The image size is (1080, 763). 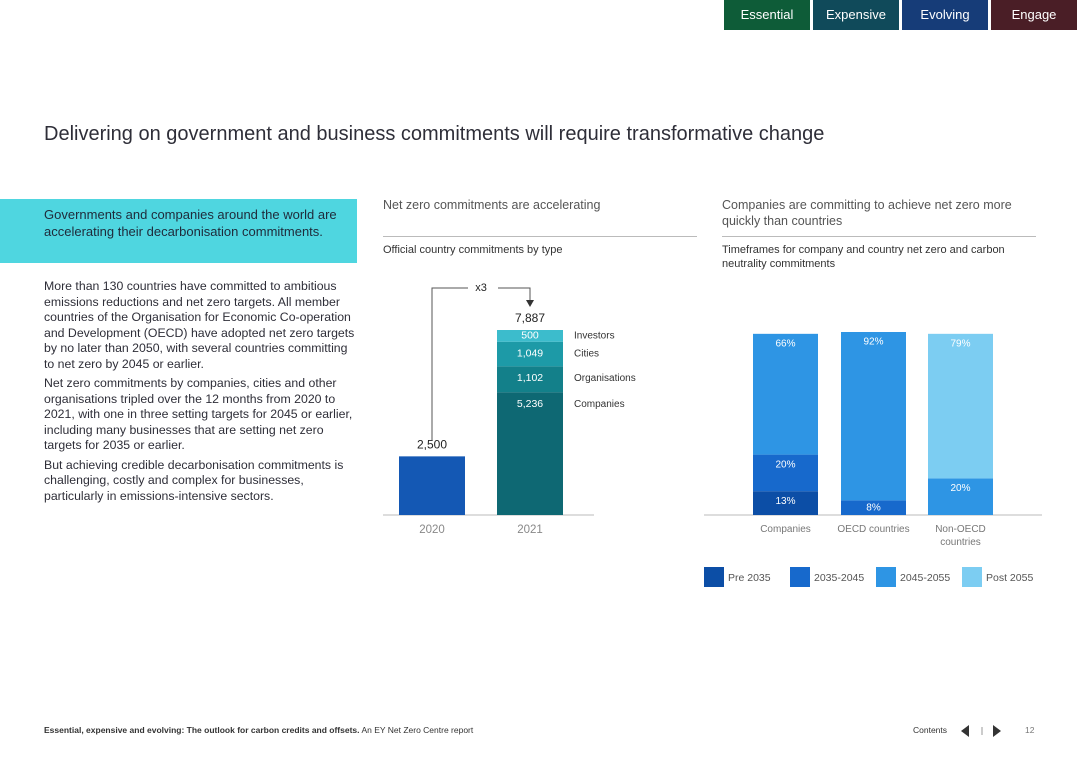 I want to click on total-label: 7,887, so click(x=530, y=318).